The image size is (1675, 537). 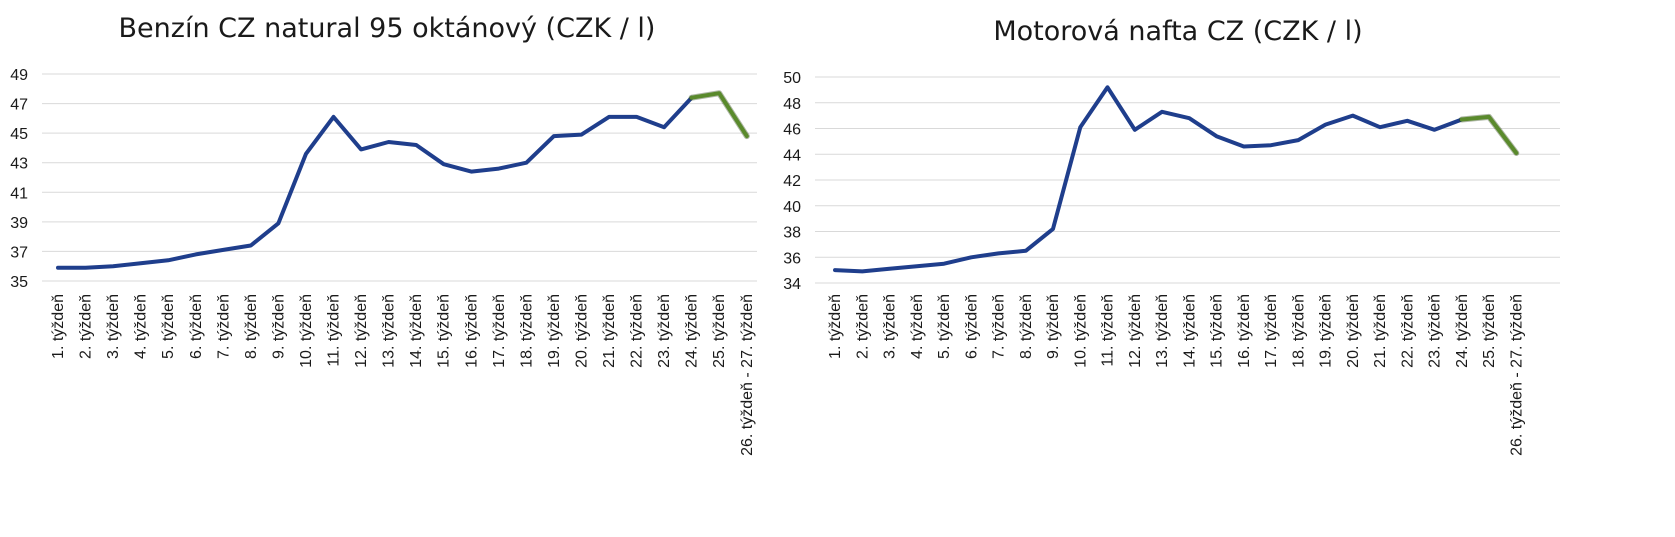 I want to click on benzin-x-tick-label: 16. týždeň, so click(x=471, y=331).